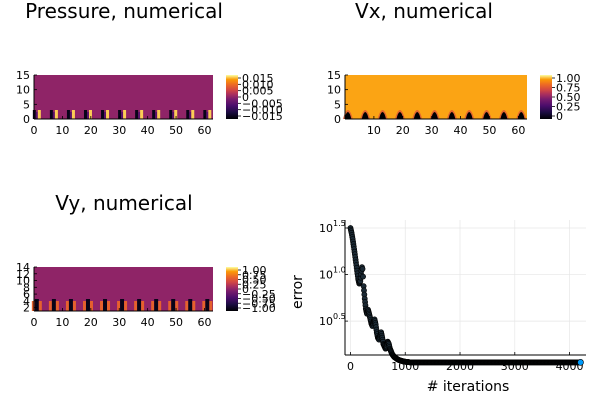 The height and width of the screenshot is (400, 600). What do you see at coordinates (434, 97) in the screenshot?
I see `vx-heatmap` at bounding box center [434, 97].